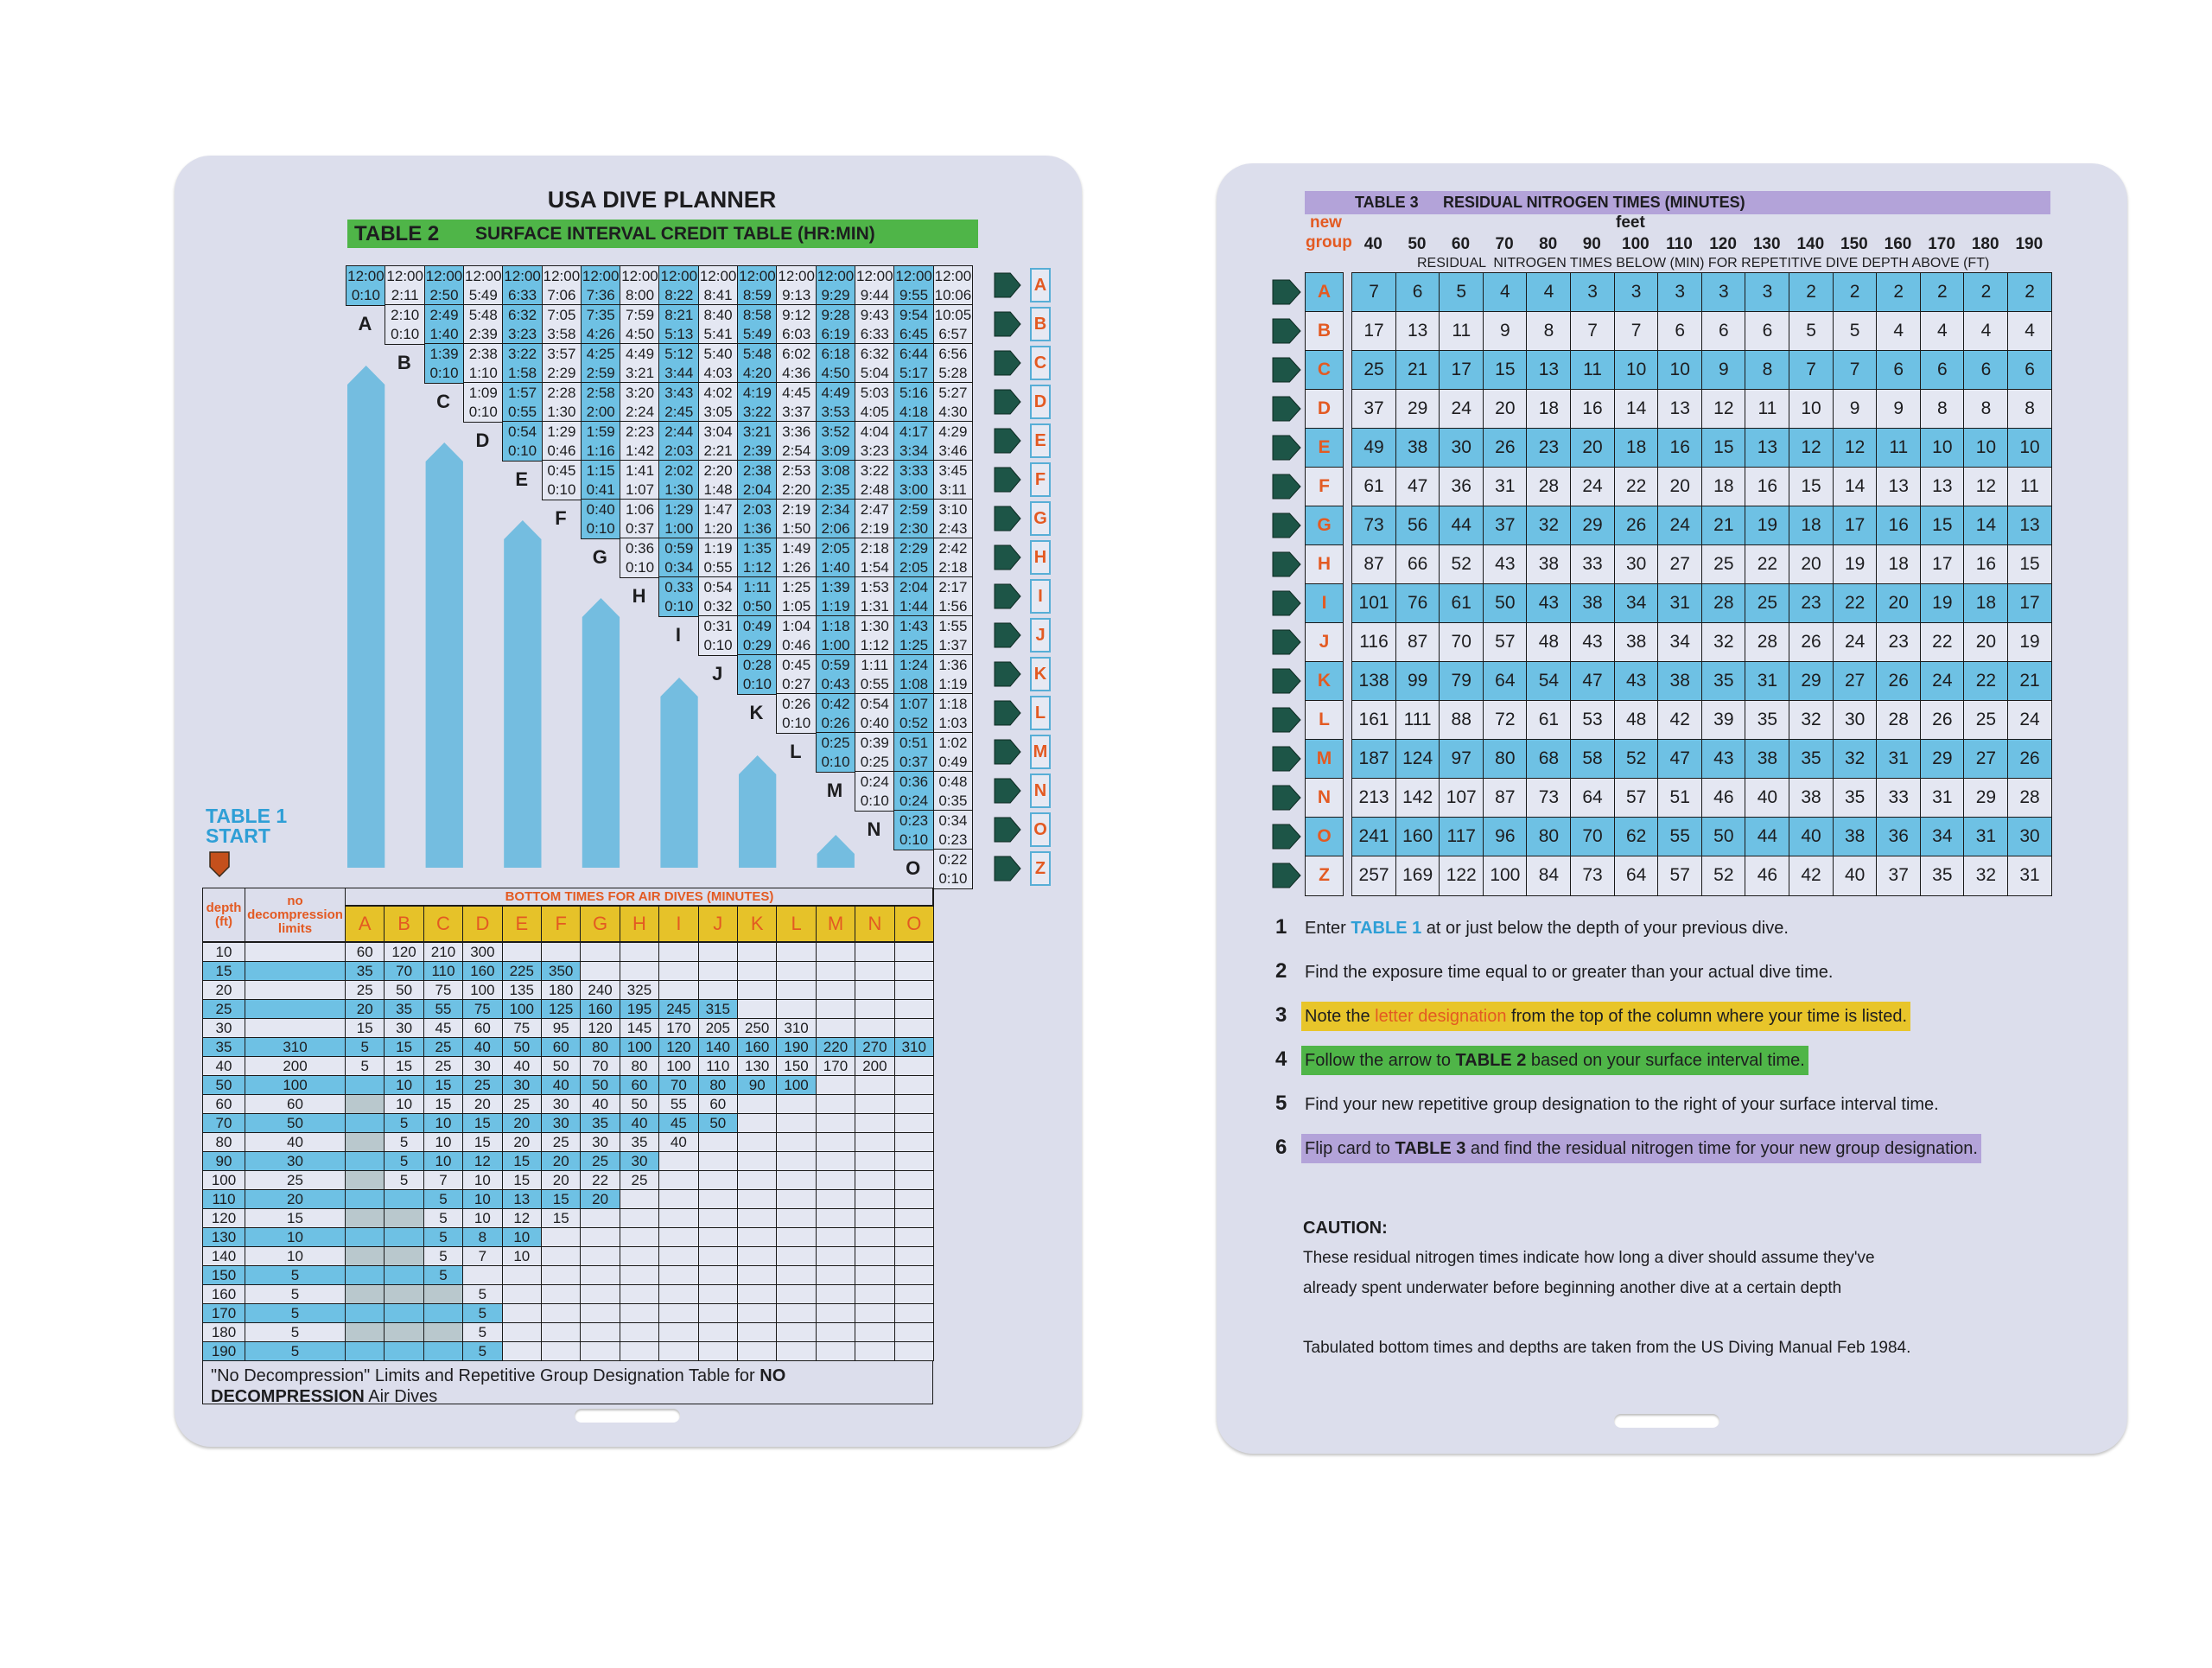 The image size is (2212, 1668). I want to click on interval-max-time: 3:45, so click(953, 470).